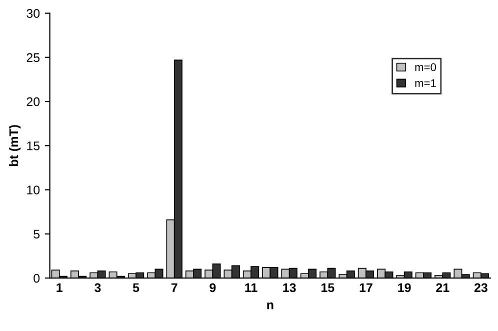 The width and height of the screenshot is (498, 331). I want to click on x-tick-label: 11, so click(251, 287).